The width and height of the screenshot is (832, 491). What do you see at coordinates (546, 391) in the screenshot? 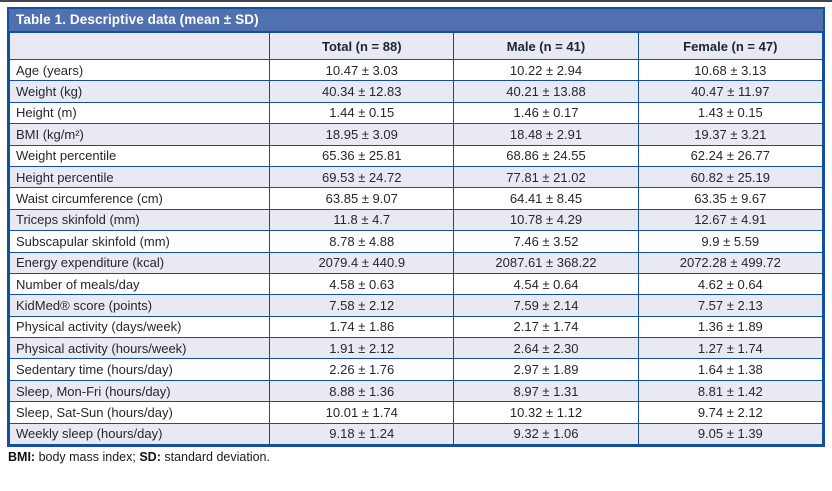
I see `row-value-male: 8.97 ± 1.31` at bounding box center [546, 391].